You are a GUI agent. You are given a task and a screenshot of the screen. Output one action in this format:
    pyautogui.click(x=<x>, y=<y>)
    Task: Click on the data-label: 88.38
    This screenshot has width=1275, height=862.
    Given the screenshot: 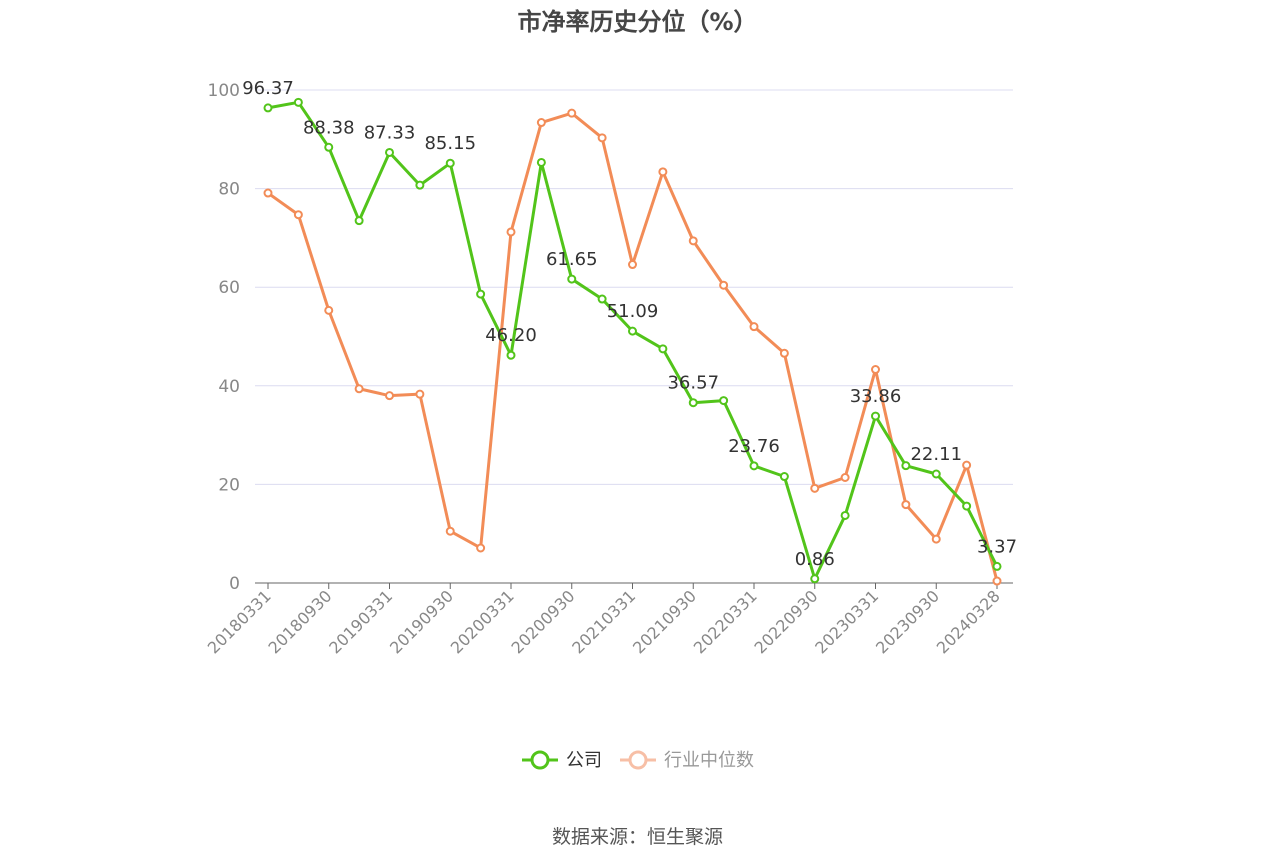 What is the action you would take?
    pyautogui.click(x=329, y=127)
    